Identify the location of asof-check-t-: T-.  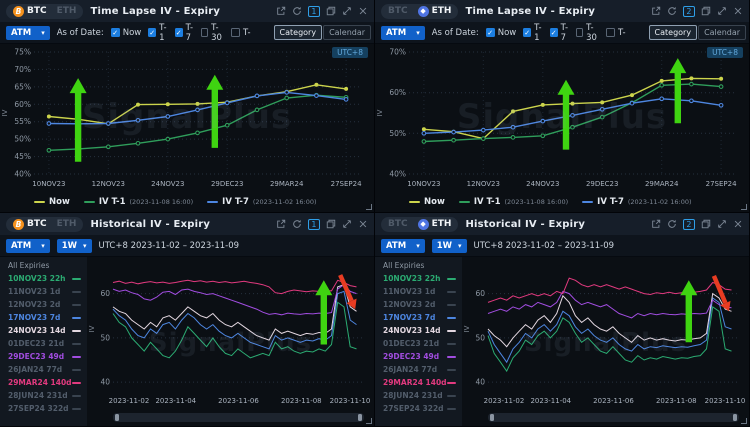
(241, 33).